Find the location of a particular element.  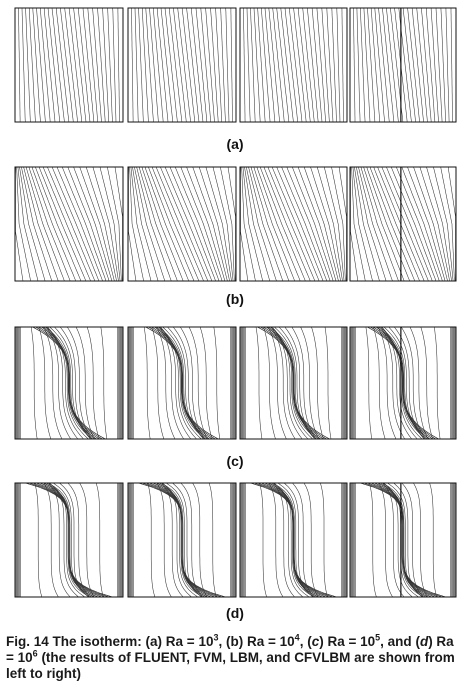

panel-b-cfvlbm is located at coordinates (403, 224).